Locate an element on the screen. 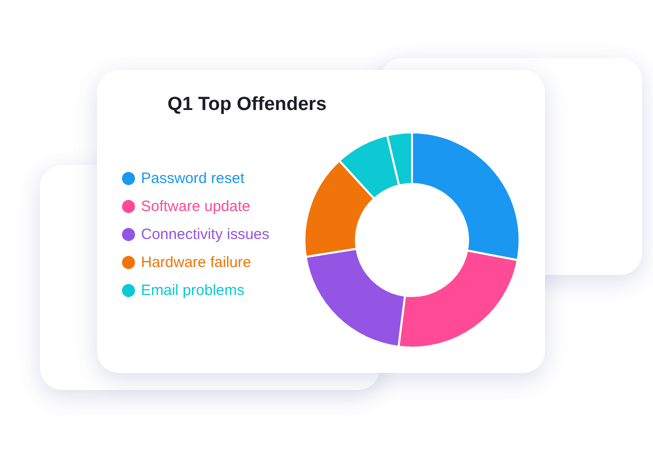  chart-title: Q1 Top Offenders is located at coordinates (247, 104).